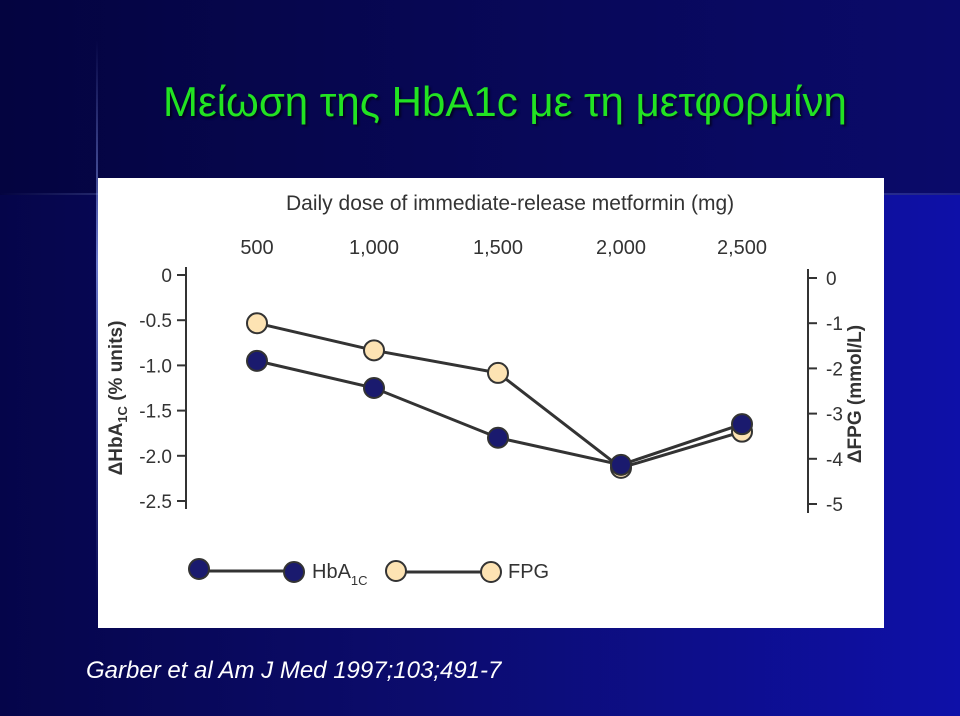 The image size is (960, 716). I want to click on left-tick-label: -1.5, so click(155, 412).